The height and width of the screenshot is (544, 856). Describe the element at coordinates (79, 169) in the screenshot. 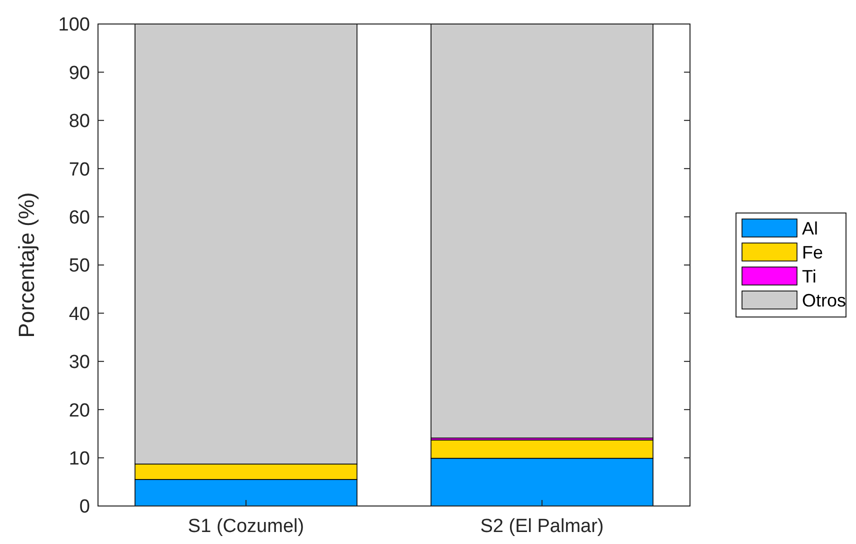

I see `y-tick-label: 70` at that location.